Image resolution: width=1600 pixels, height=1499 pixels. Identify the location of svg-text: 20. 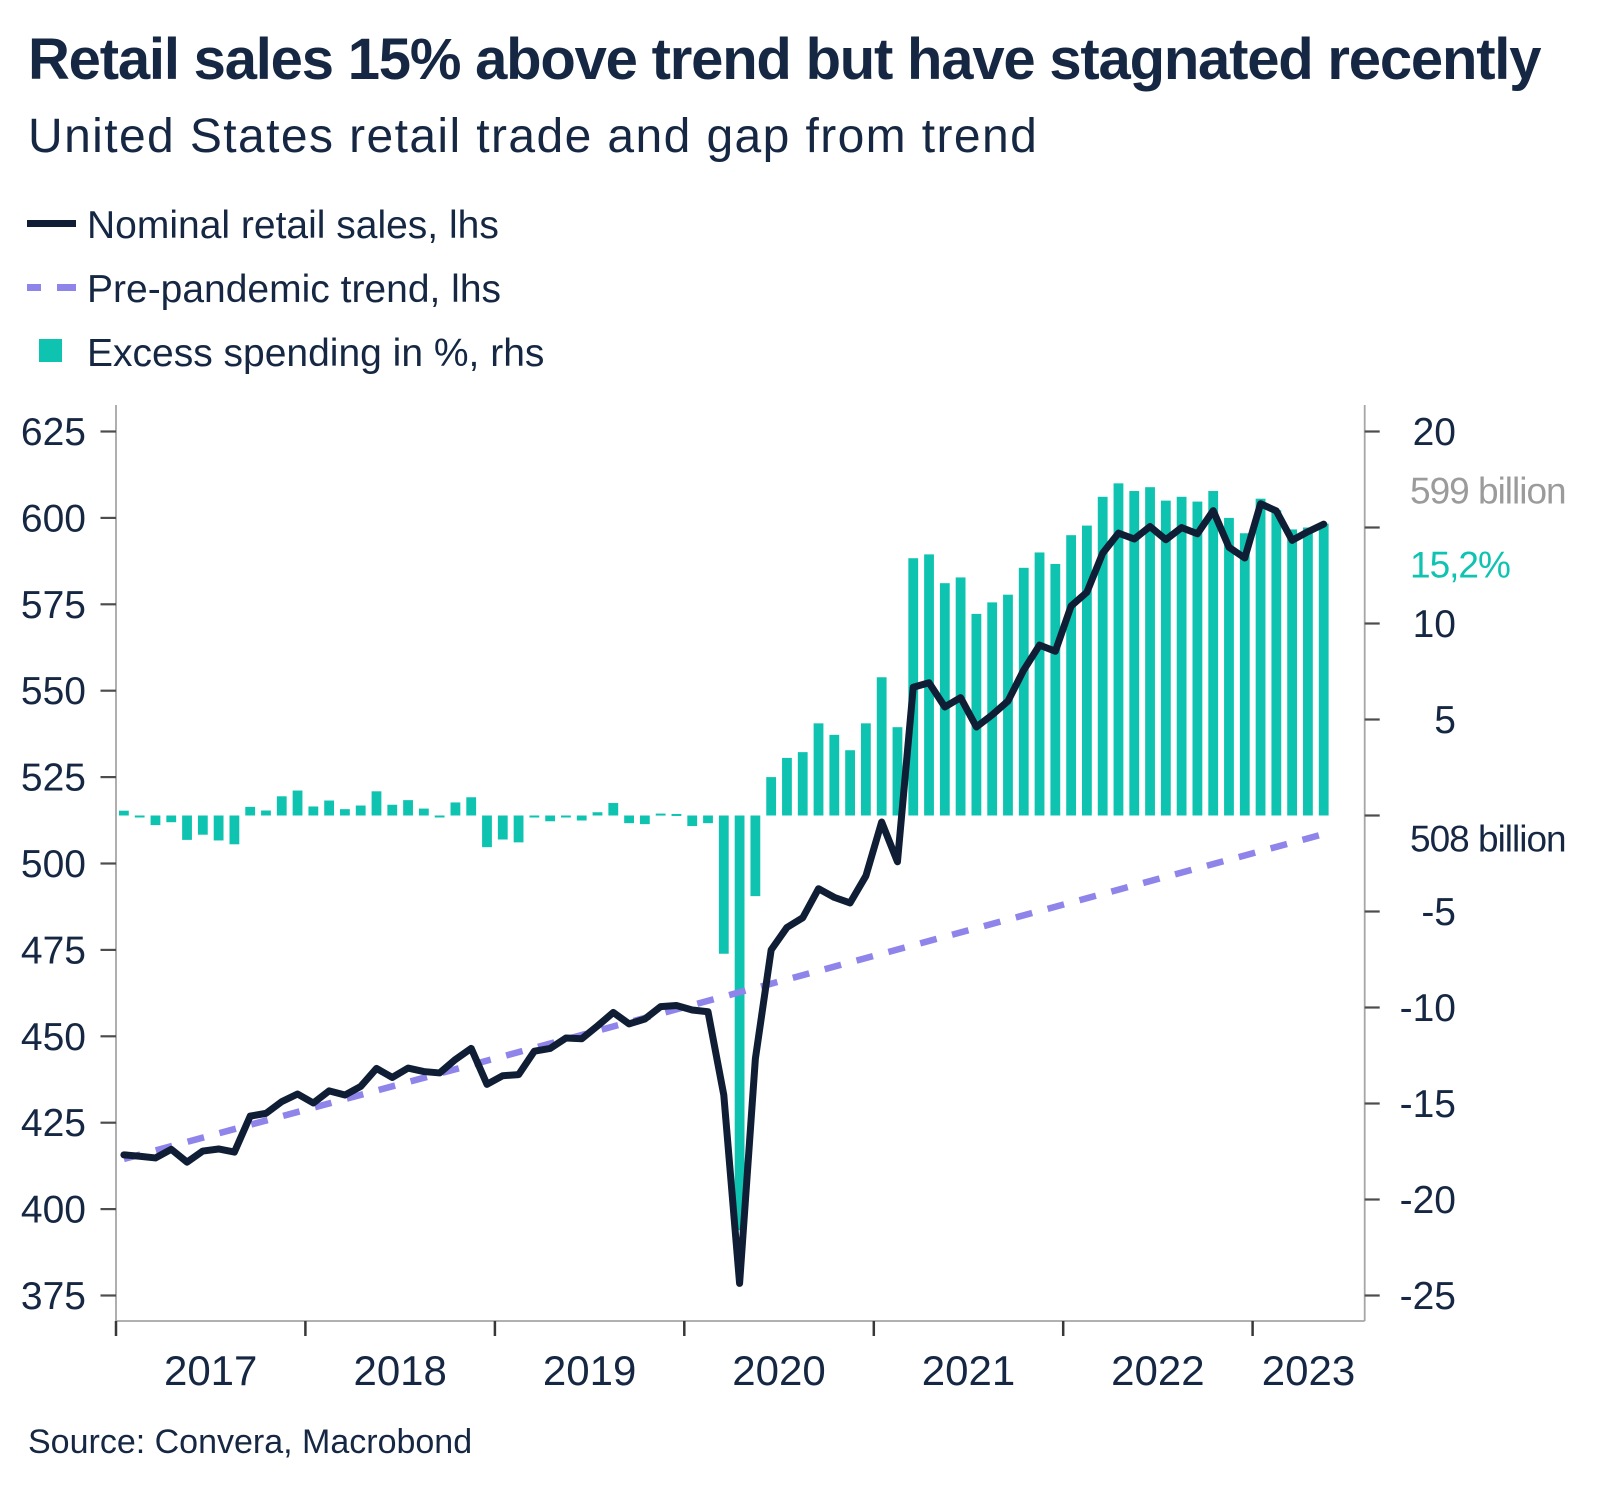
(1434, 432).